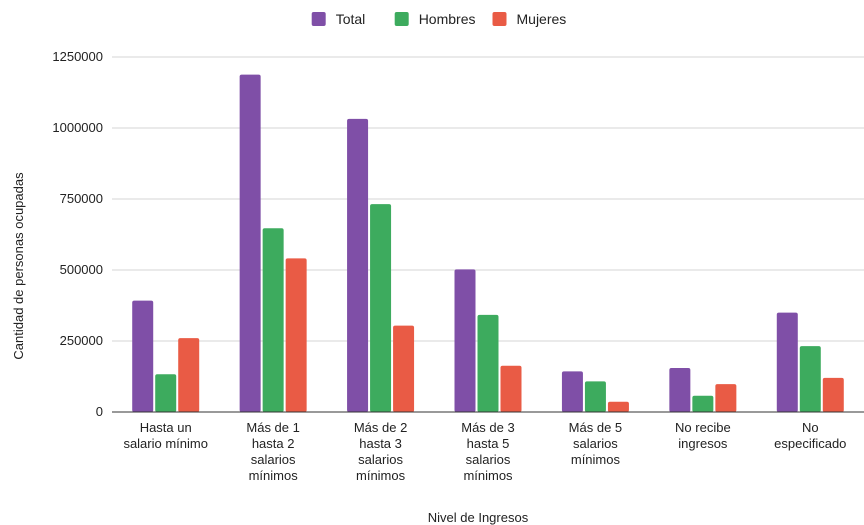  What do you see at coordinates (351, 19) in the screenshot?
I see `legend-label: Total` at bounding box center [351, 19].